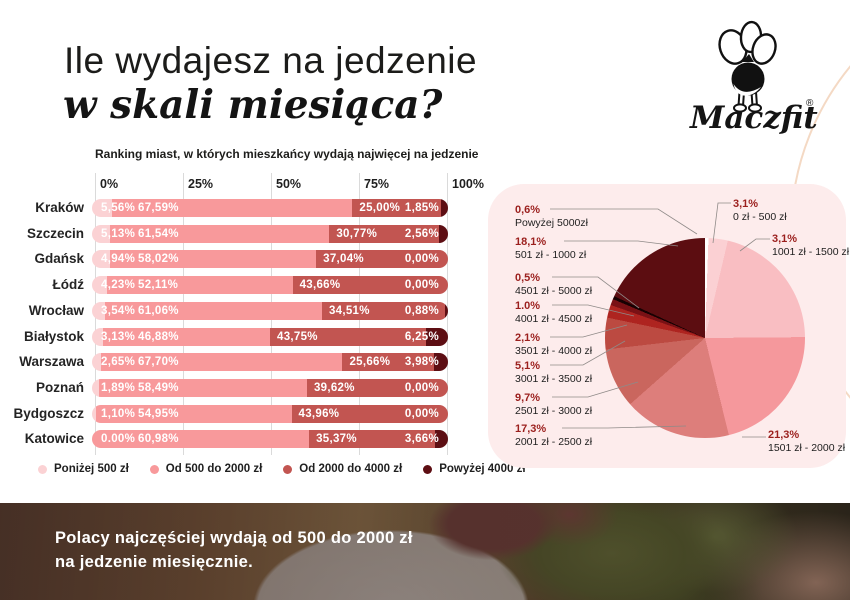  I want to click on stacked-bar: 5,13% 61,54% 30,77% 2,56%, so click(270, 233).